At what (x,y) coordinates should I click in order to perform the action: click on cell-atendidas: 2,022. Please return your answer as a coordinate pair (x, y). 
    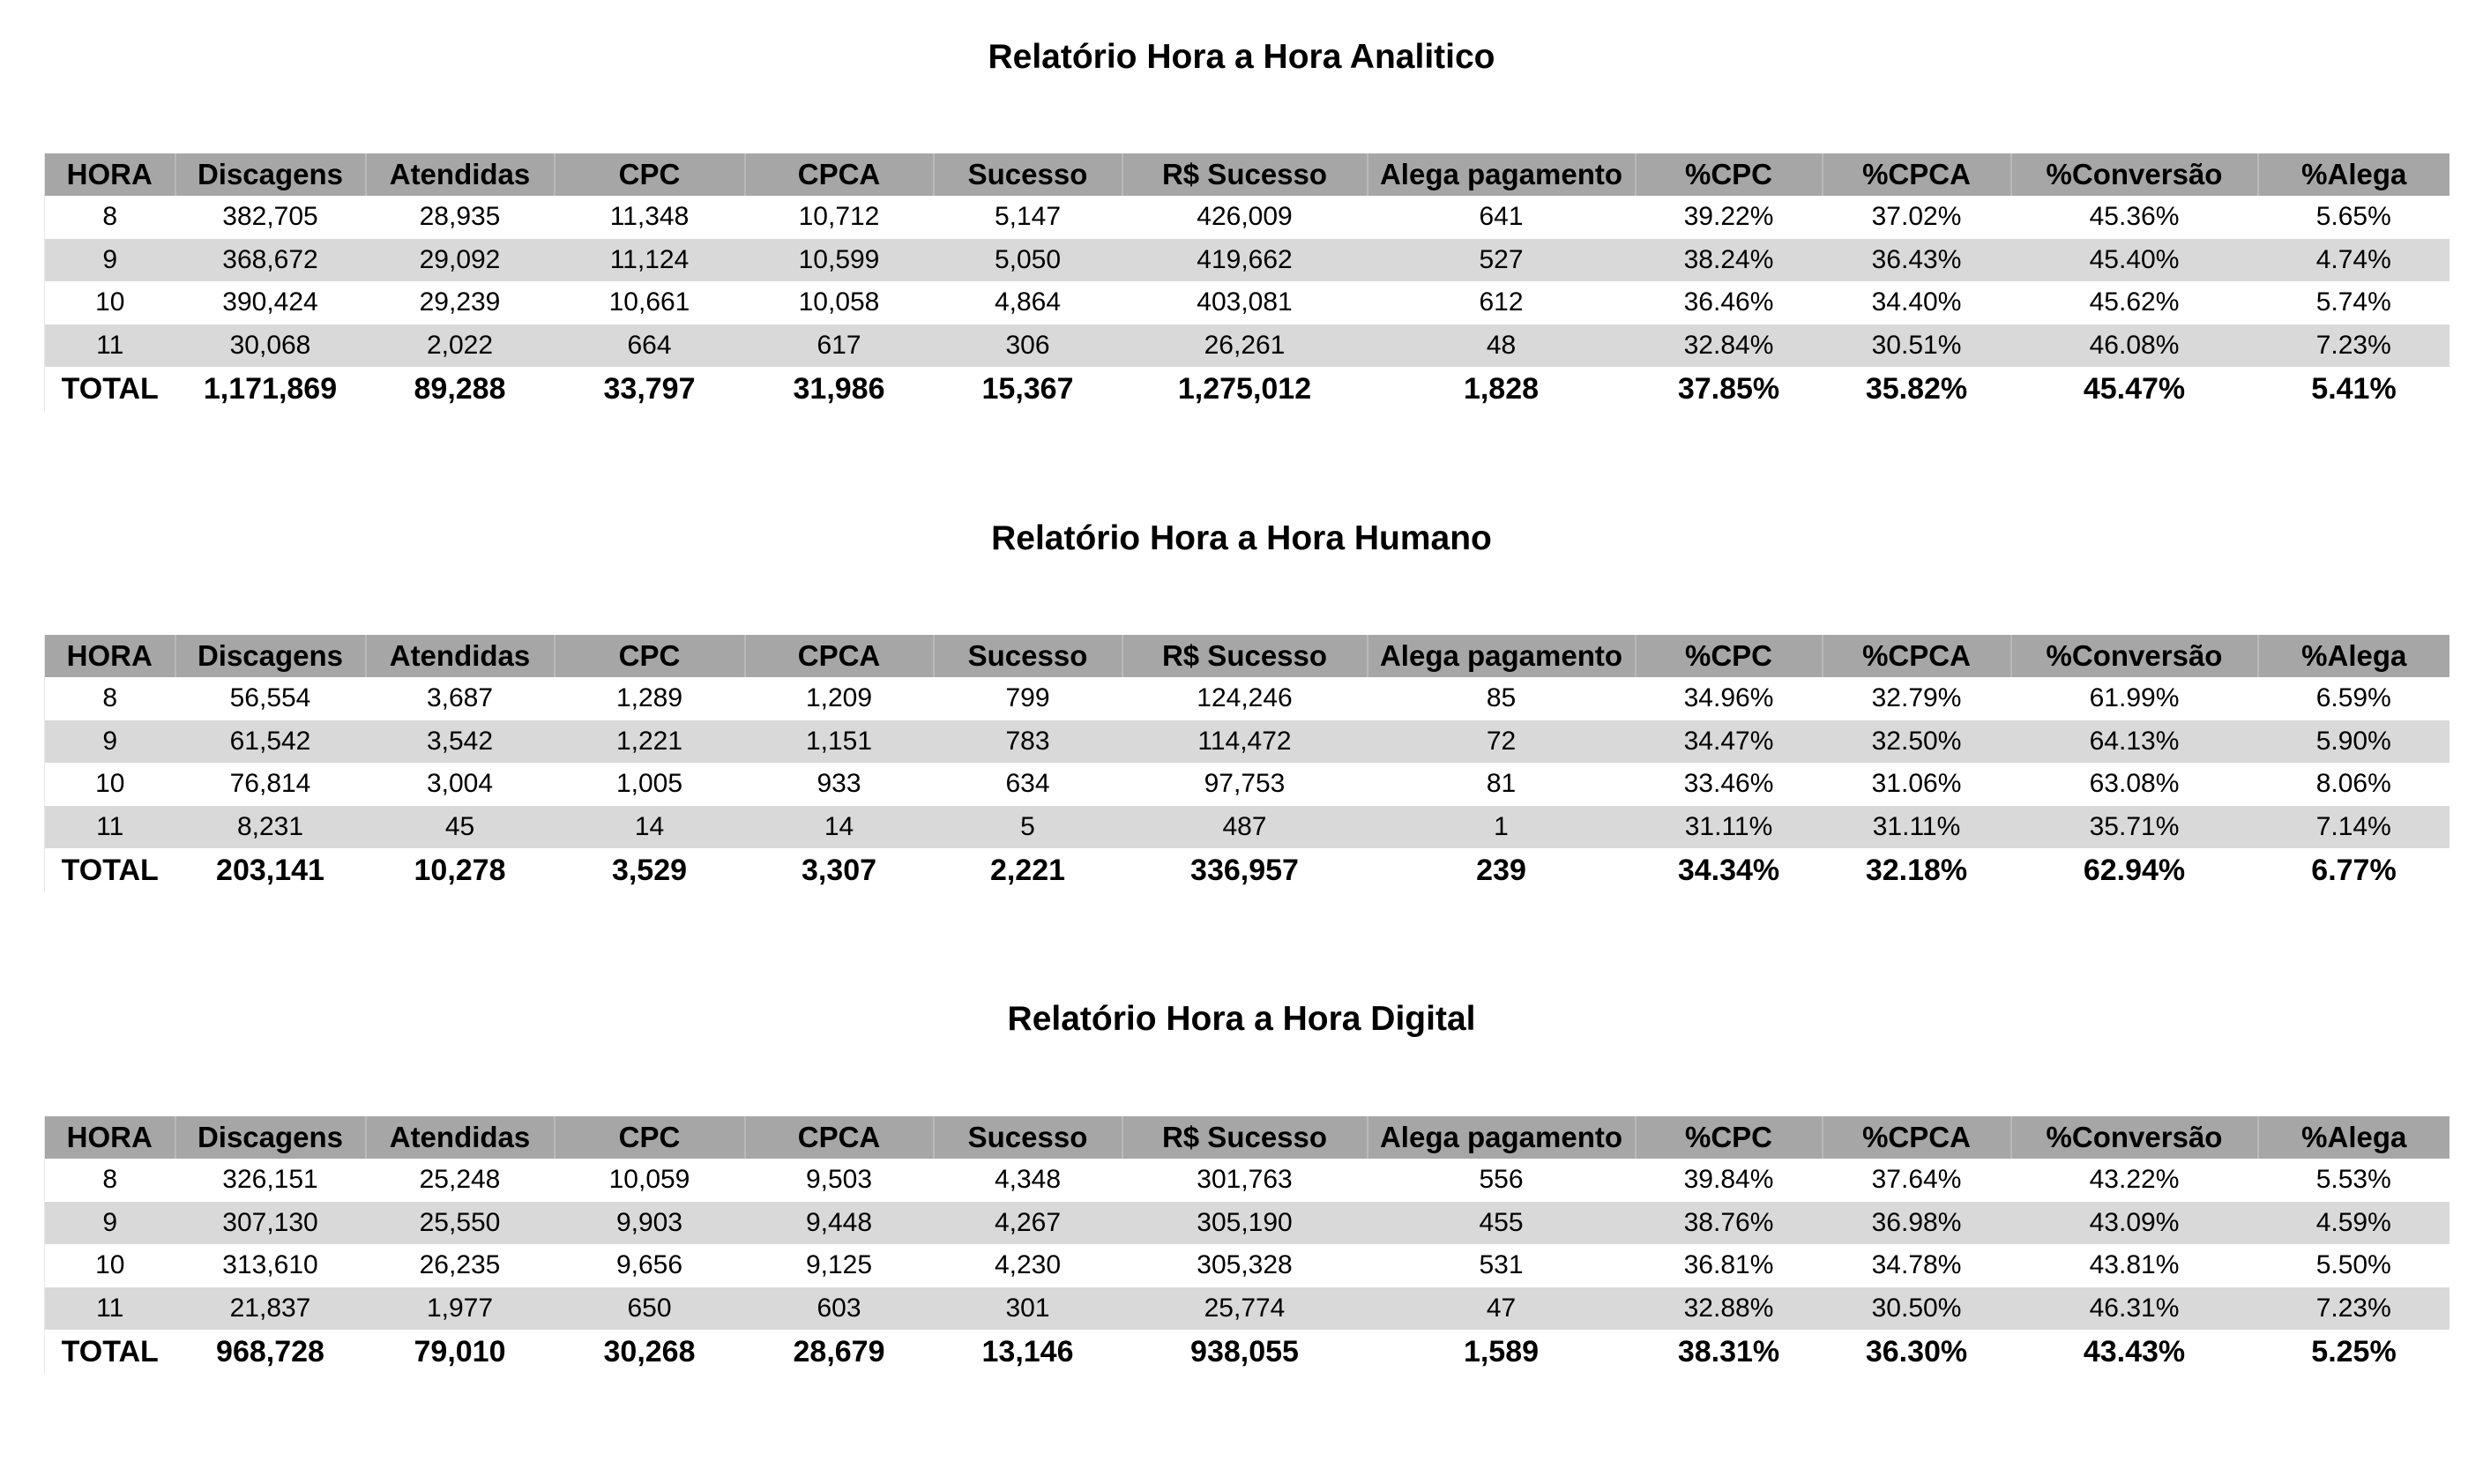
    Looking at the image, I should click on (460, 345).